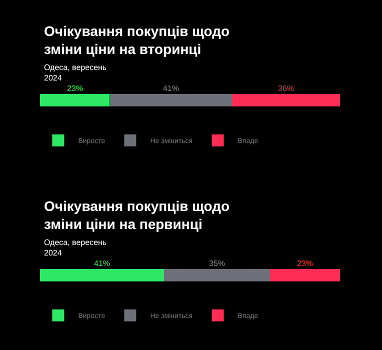 Image resolution: width=382 pixels, height=350 pixels. I want to click on chart-title: Очікування покупців щодо зміни ціни на вторинці, so click(137, 40).